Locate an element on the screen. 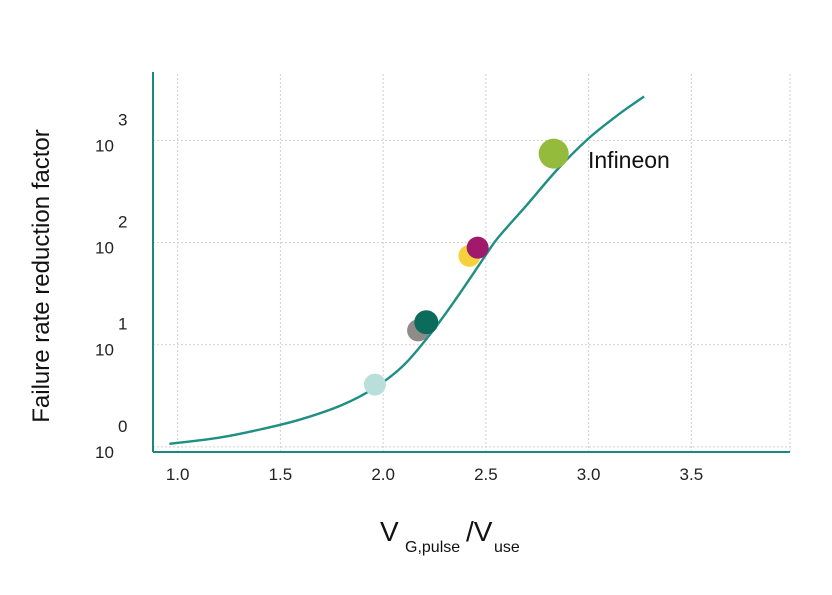 Image resolution: width=832 pixels, height=595 pixels. x-tick-label: 3.5 is located at coordinates (692, 474).